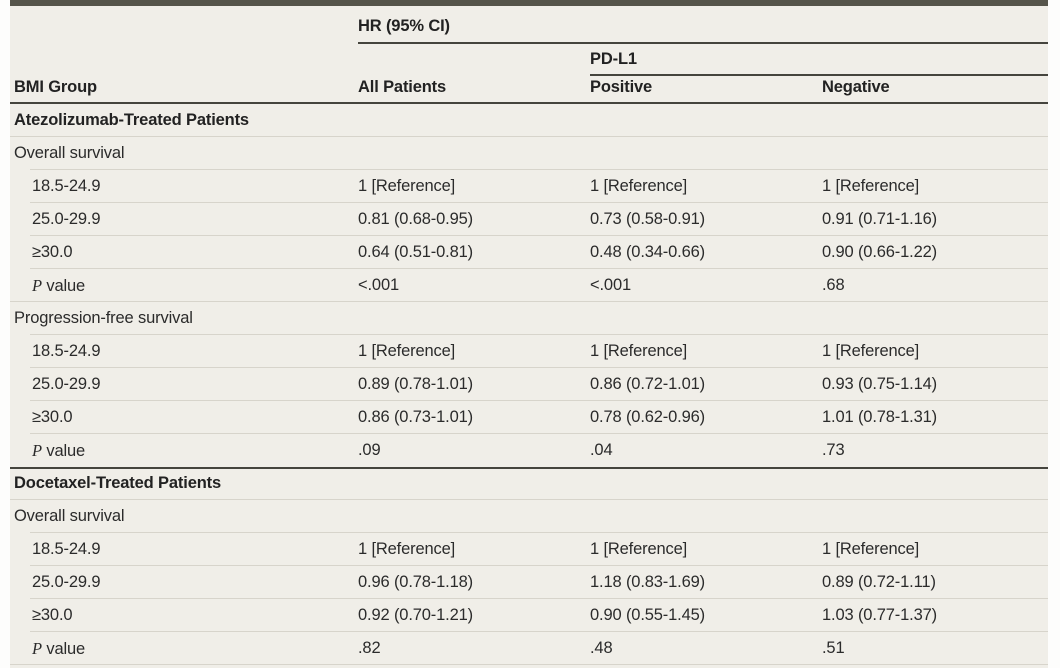 This screenshot has width=1060, height=668. I want to click on row-label: Atezolizumab-Treated Patients, so click(131, 120).